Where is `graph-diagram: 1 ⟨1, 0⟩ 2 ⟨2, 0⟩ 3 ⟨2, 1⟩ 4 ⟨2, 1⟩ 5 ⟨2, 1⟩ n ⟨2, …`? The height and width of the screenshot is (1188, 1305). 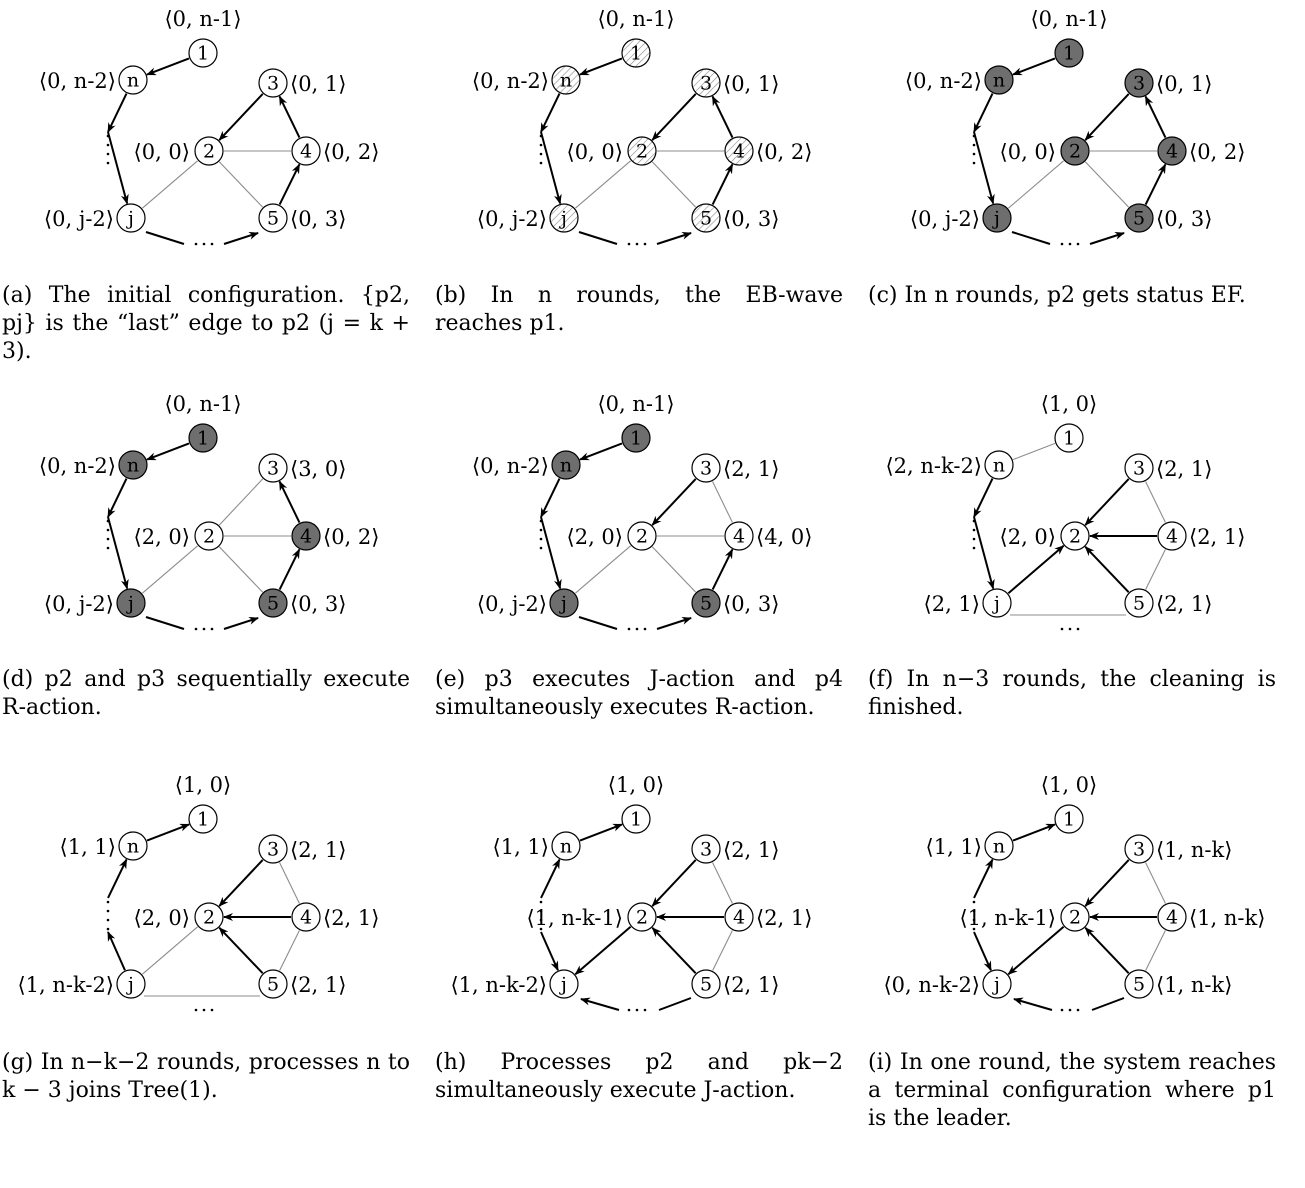
graph-diagram: 1 ⟨1, 0⟩ 2 ⟨2, 0⟩ 3 ⟨2, 1⟩ 4 ⟨2, 1⟩ 5 ⟨2, 1⟩ n ⟨2, … is located at coordinates (1065, 511).